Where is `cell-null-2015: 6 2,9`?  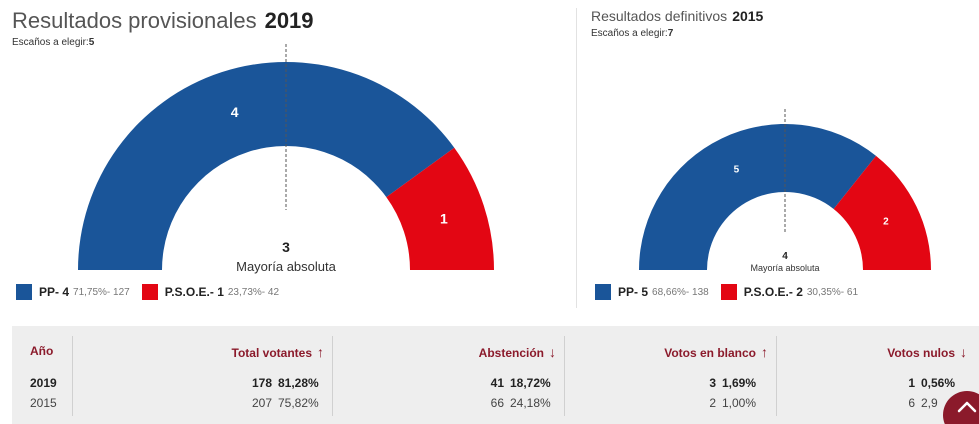 cell-null-2015: 6 2,9 is located at coordinates (937, 403).